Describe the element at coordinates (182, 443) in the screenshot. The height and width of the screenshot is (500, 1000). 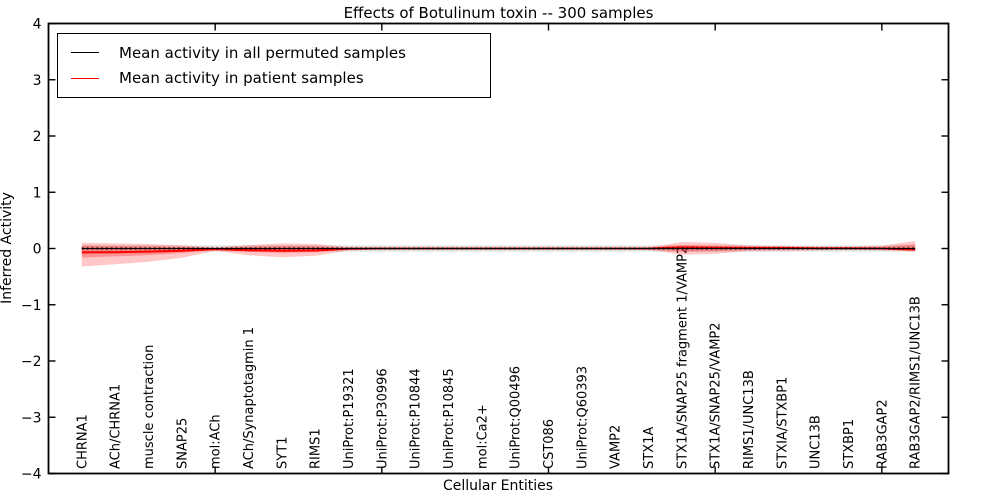
I see `category-label: SNAP25` at that location.